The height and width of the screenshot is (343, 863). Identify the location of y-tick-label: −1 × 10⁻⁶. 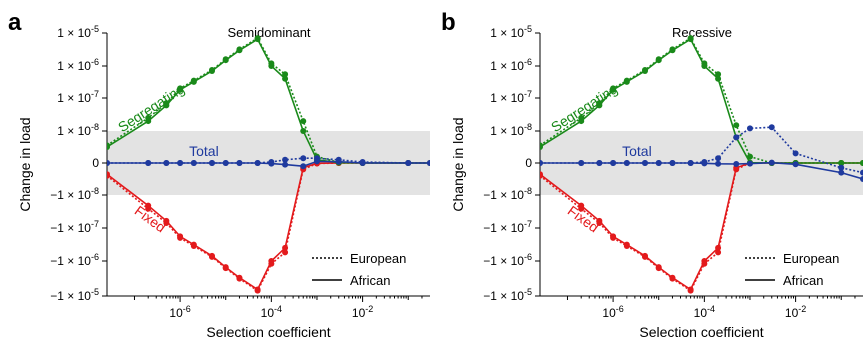
(74, 260).